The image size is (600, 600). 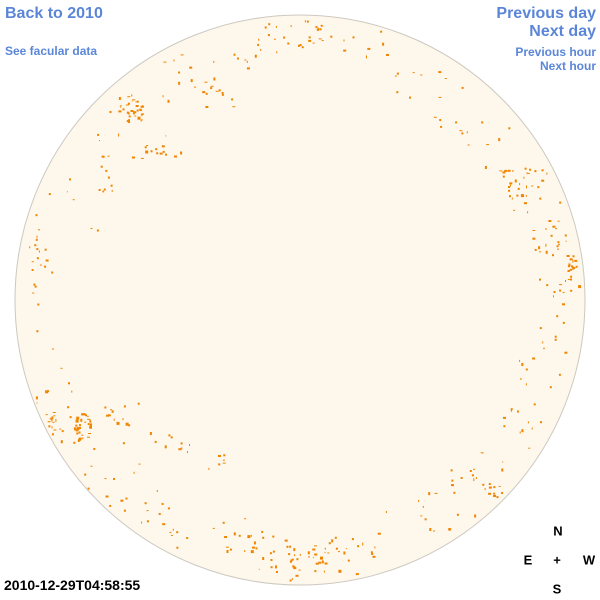 I want to click on hour-navigation: Previous hour Next hour, so click(x=555, y=59).